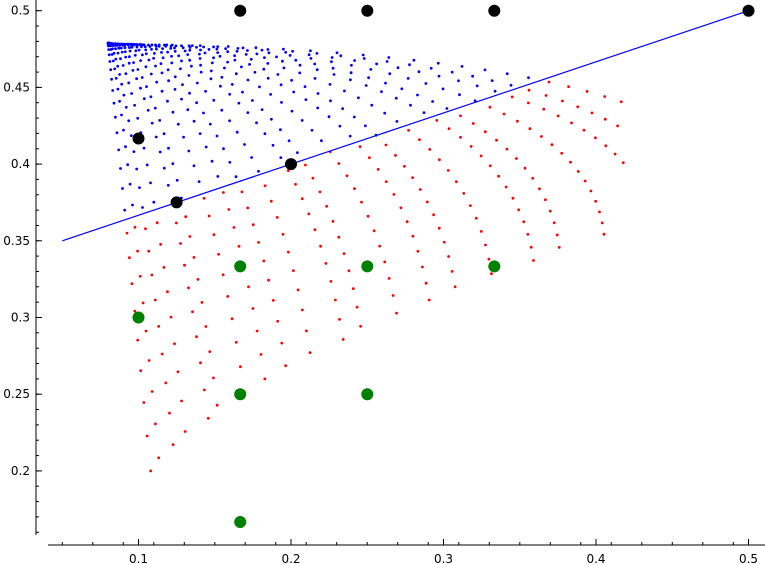 The width and height of the screenshot is (765, 564). I want to click on x-tick-label: 0.4, so click(595, 558).